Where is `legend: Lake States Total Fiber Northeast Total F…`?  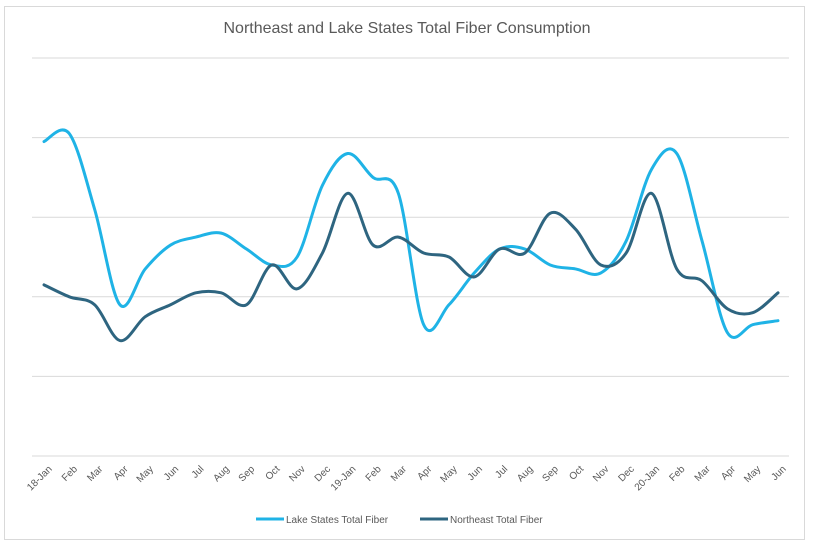
legend: Lake States Total Fiber Northeast Total F… is located at coordinates (399, 520).